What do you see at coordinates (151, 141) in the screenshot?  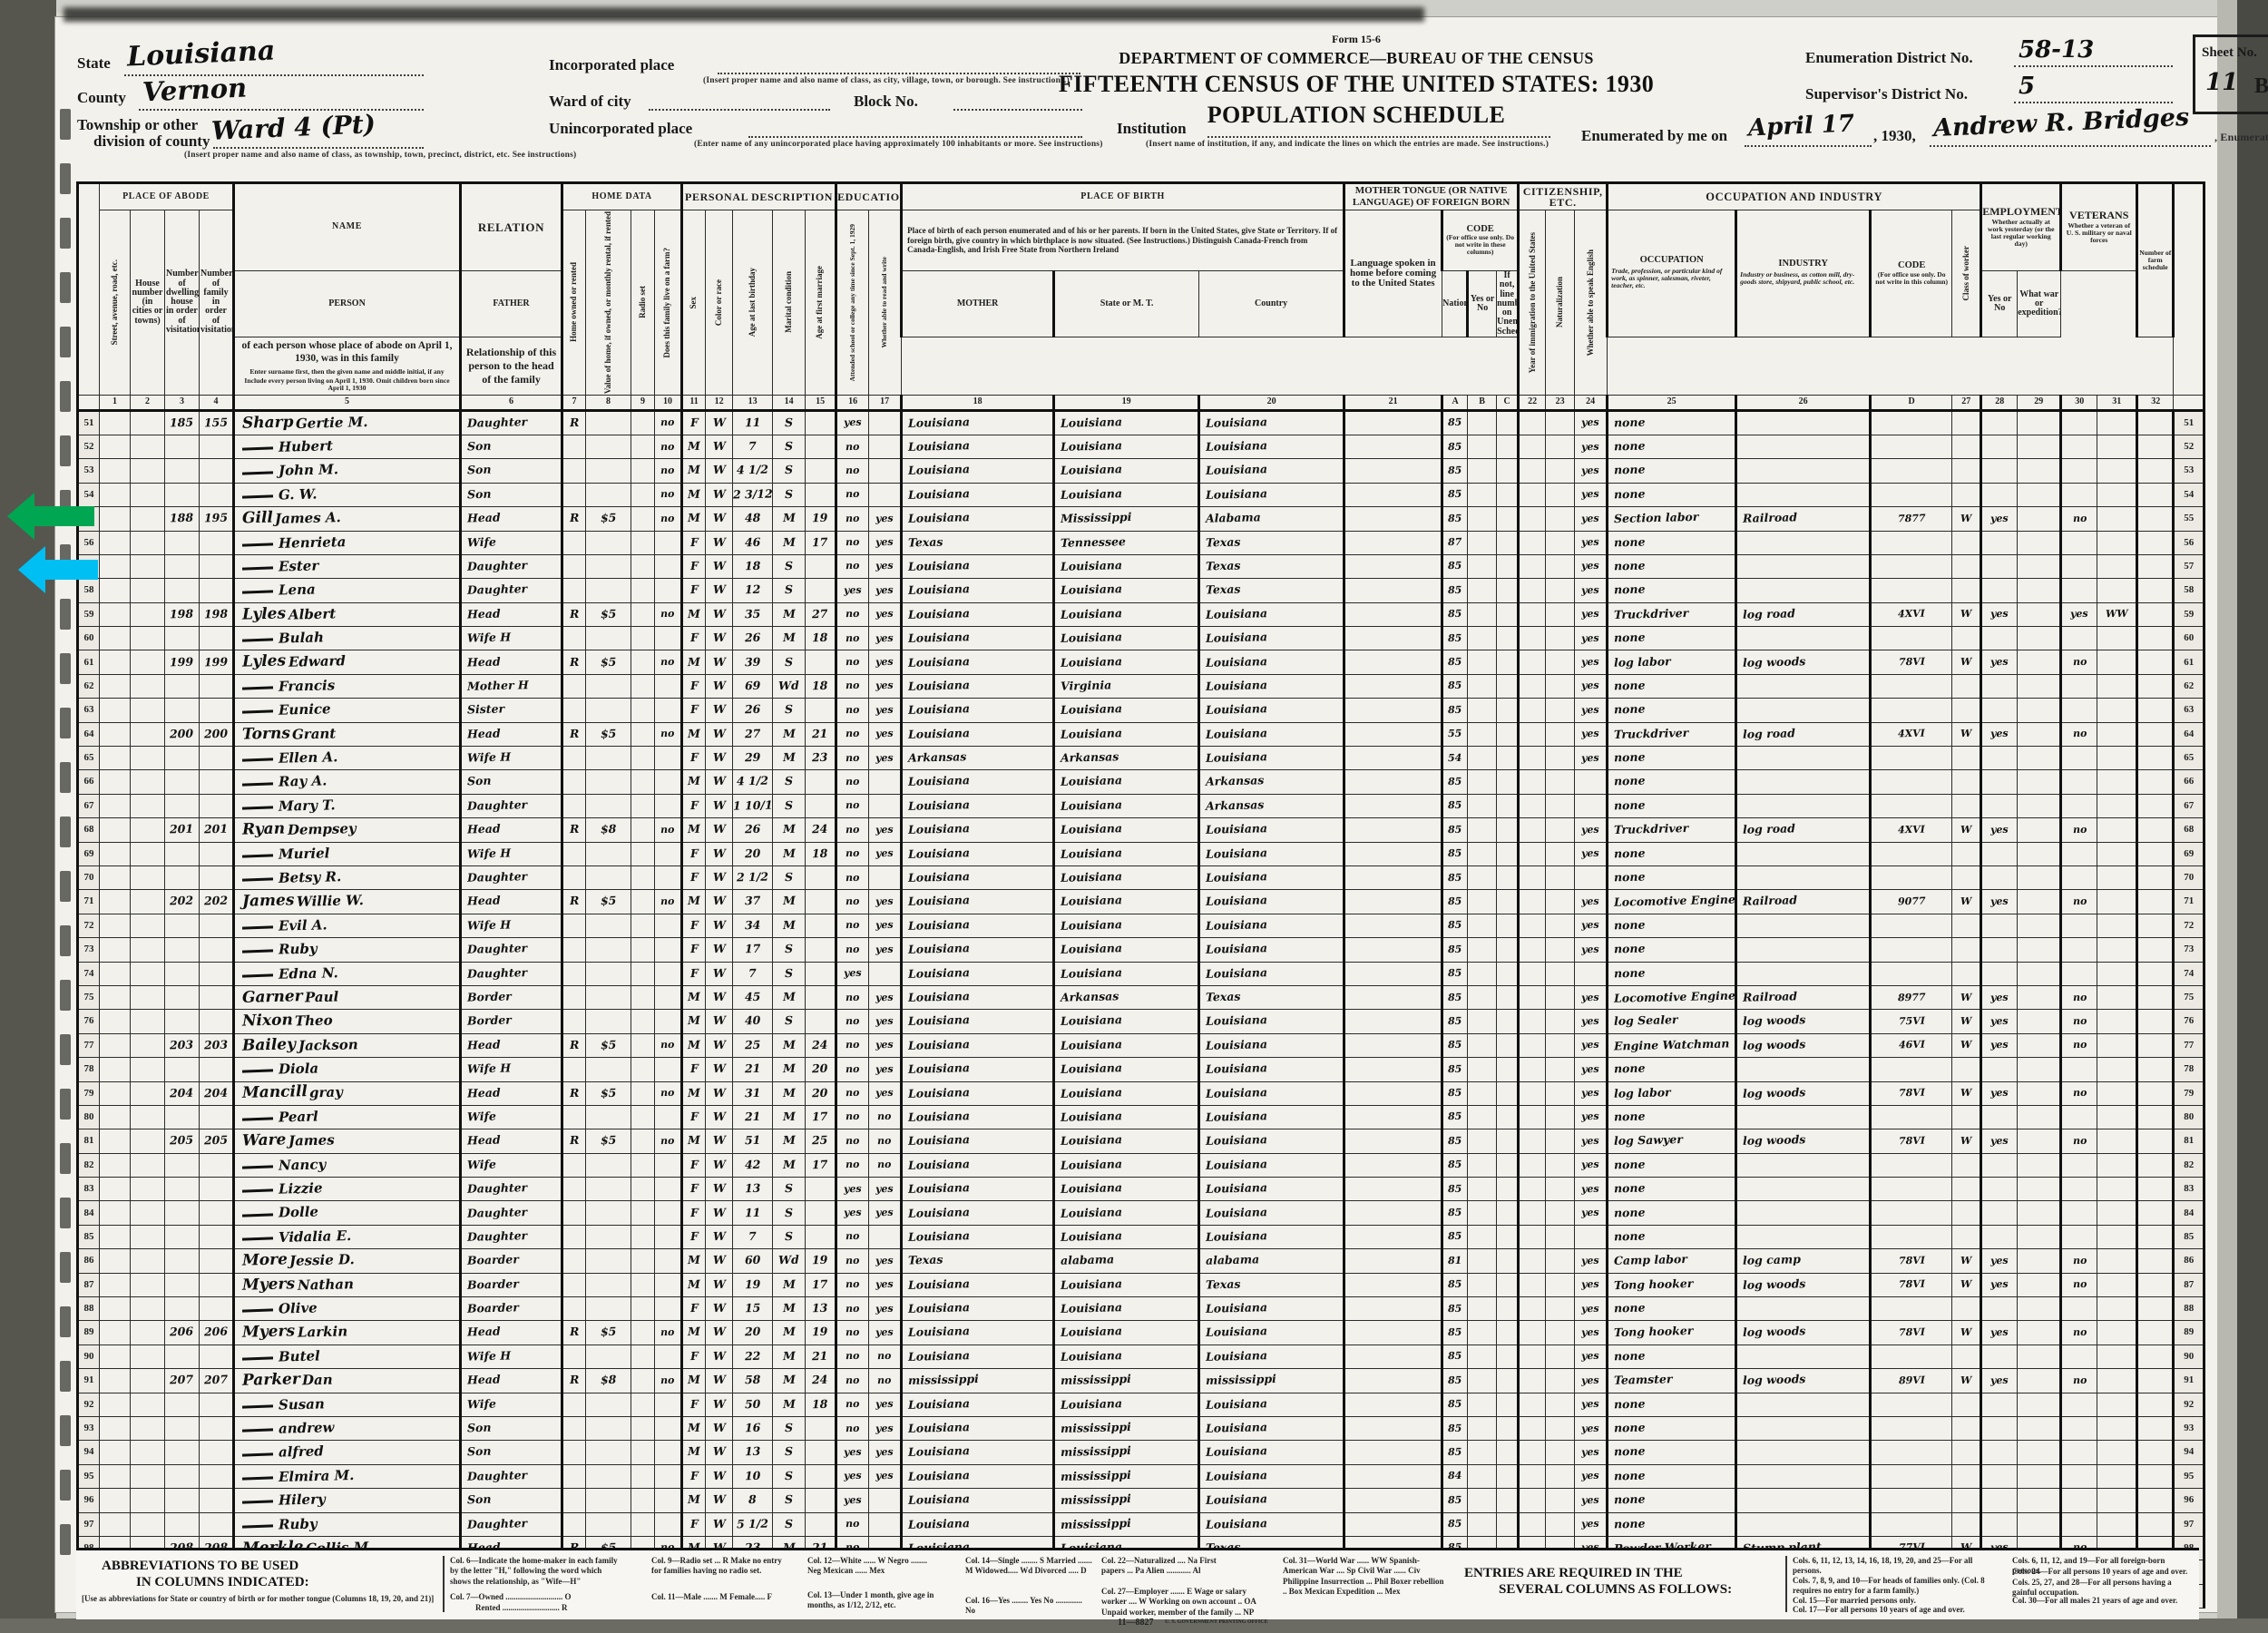 I see `township-label-2: division of county` at bounding box center [151, 141].